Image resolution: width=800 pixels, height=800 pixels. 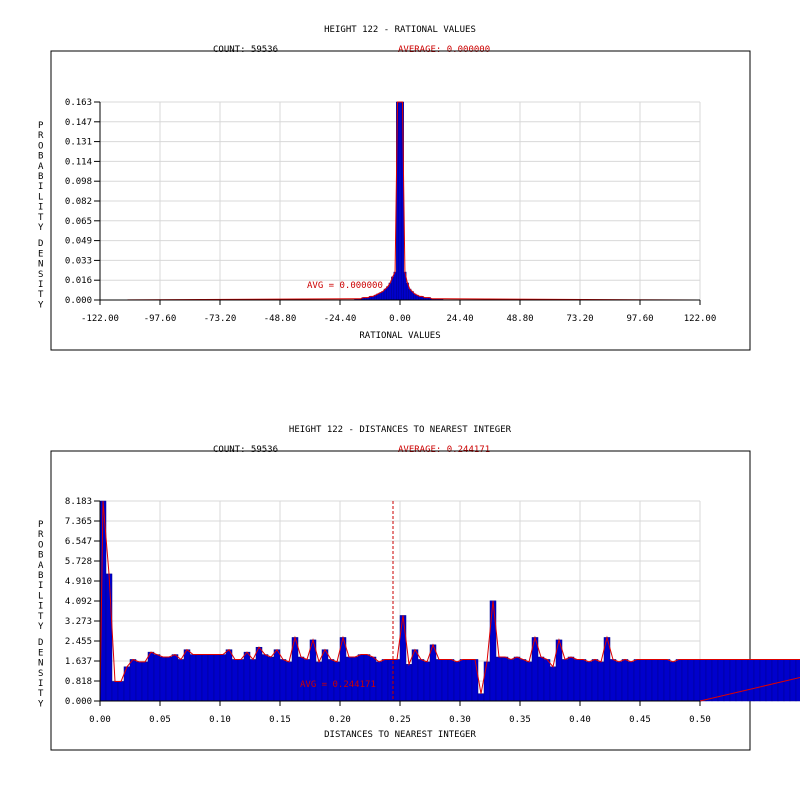 What do you see at coordinates (640, 720) in the screenshot?
I see `x-tick-label: 0.45` at bounding box center [640, 720].